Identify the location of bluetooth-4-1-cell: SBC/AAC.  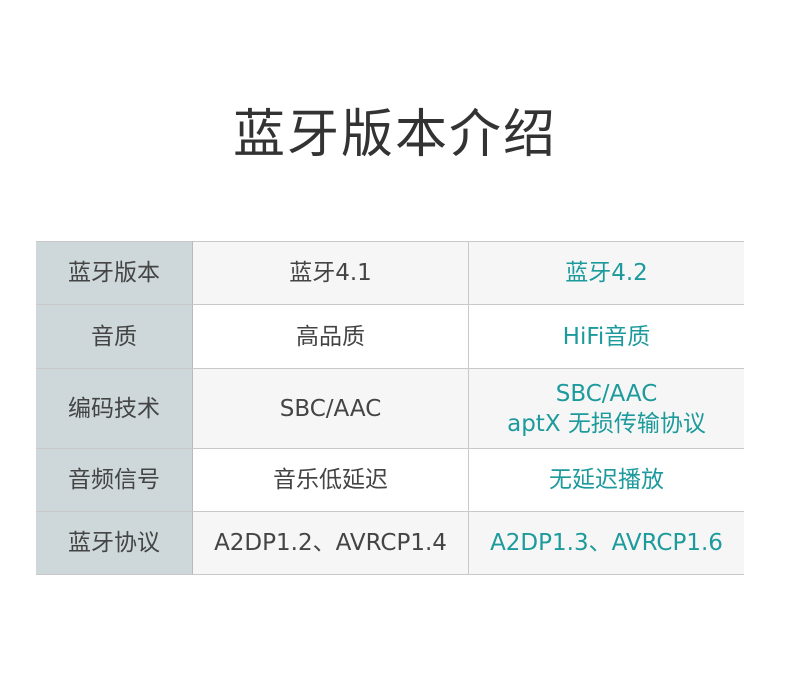
(330, 408).